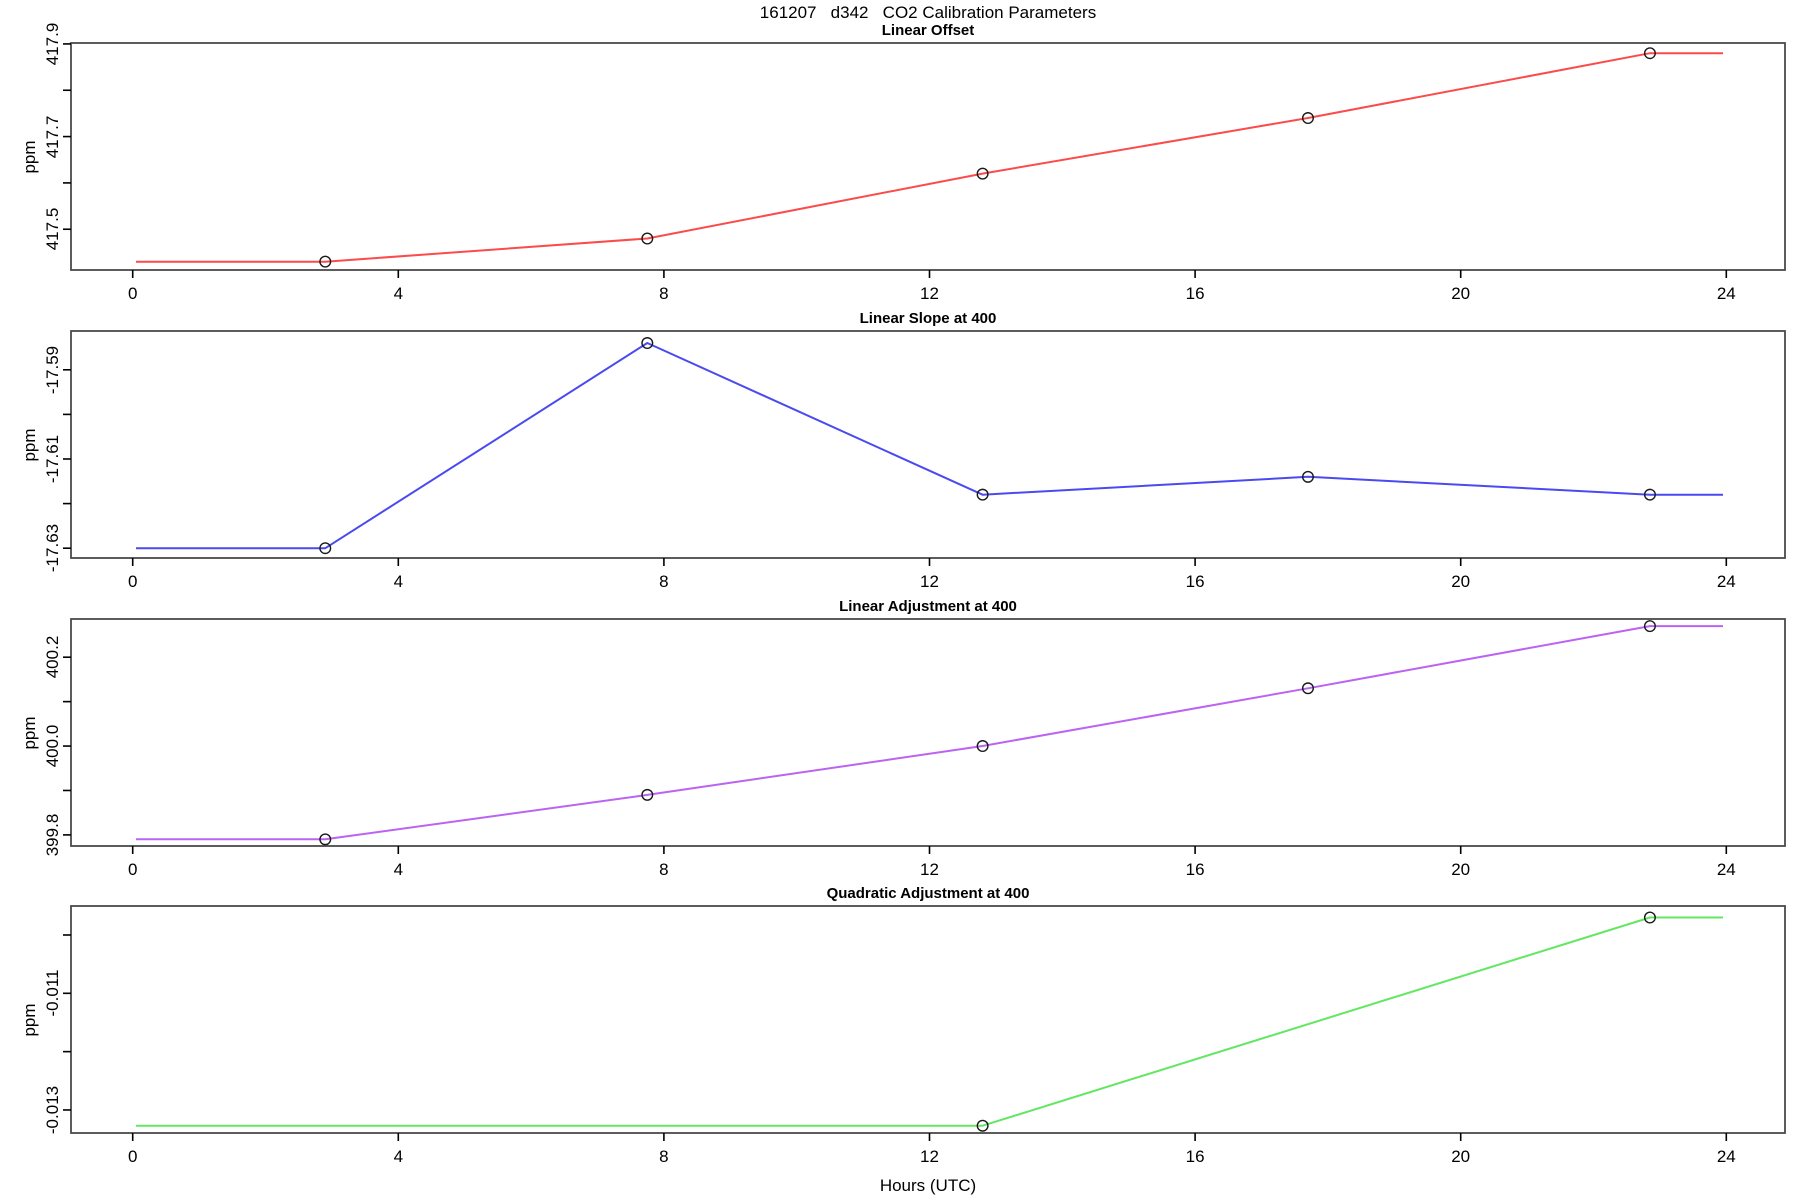 The height and width of the screenshot is (1200, 1800). I want to click on y-tick-label: 400.0, so click(52, 746).